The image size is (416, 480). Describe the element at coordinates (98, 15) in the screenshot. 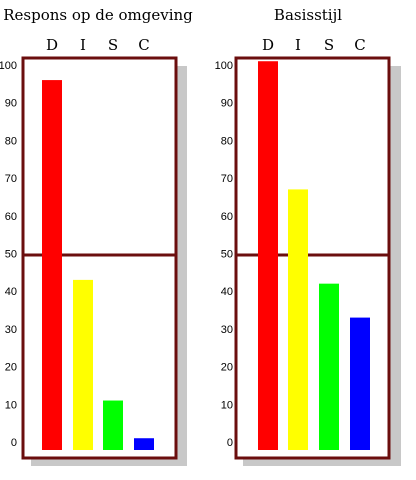

I see `chart-title: Respons op de omgeving` at that location.